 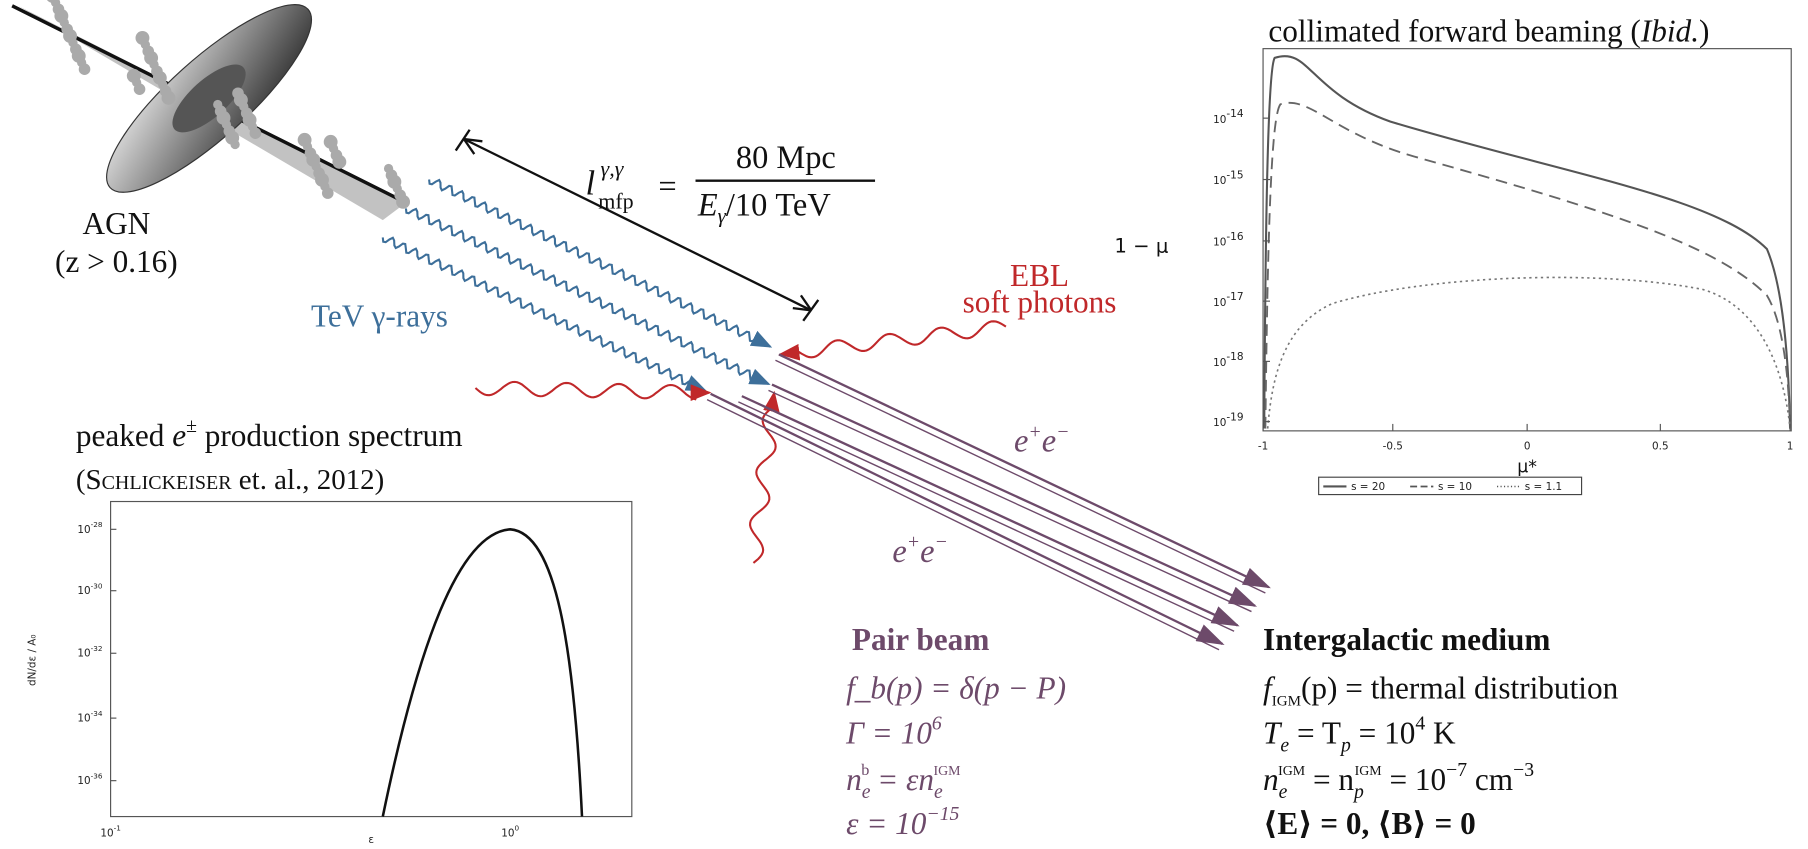 What do you see at coordinates (1790, 446) in the screenshot?
I see `x-tick-label: 1` at bounding box center [1790, 446].